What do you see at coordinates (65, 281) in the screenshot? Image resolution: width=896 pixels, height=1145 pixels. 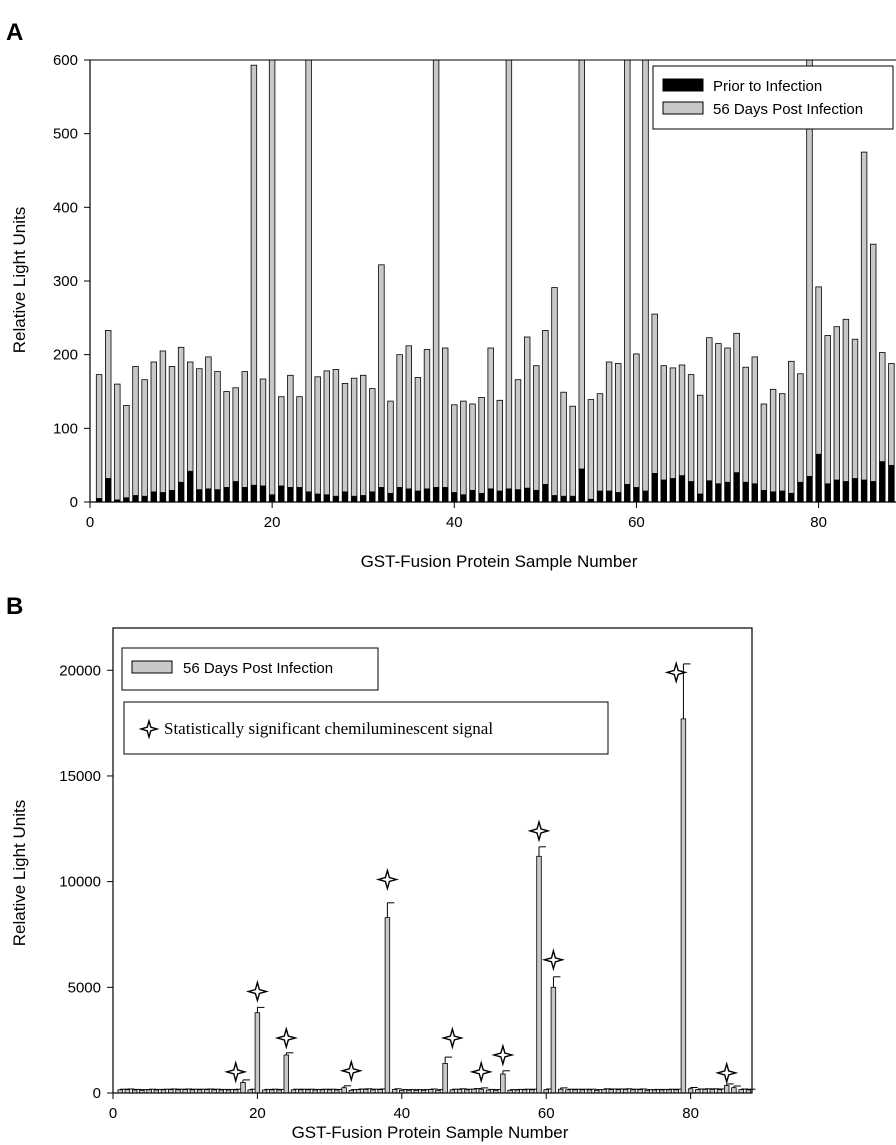 I see `y-tick-label: 300` at bounding box center [65, 281].